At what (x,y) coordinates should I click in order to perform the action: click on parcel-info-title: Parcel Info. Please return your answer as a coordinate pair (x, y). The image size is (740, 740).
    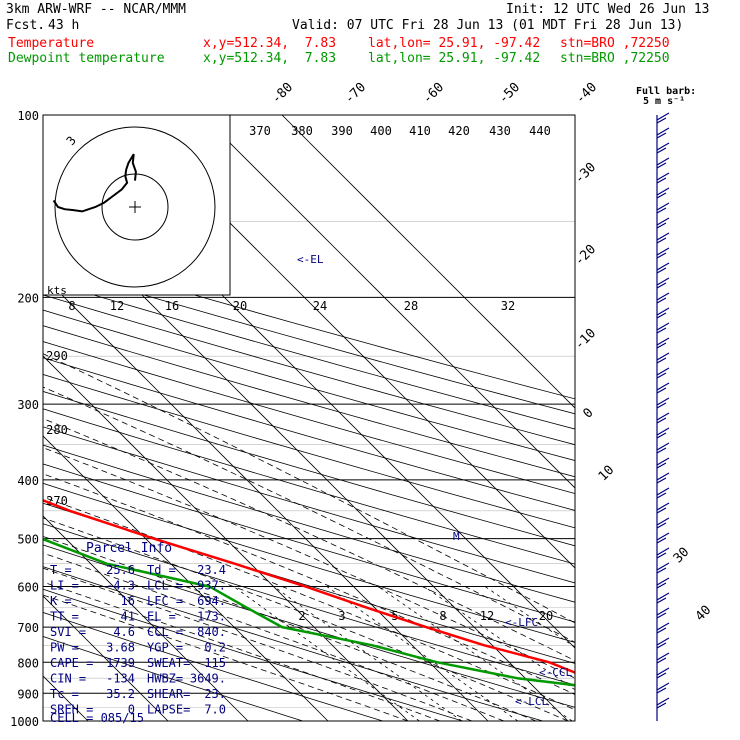
    Looking at the image, I should click on (129, 548).